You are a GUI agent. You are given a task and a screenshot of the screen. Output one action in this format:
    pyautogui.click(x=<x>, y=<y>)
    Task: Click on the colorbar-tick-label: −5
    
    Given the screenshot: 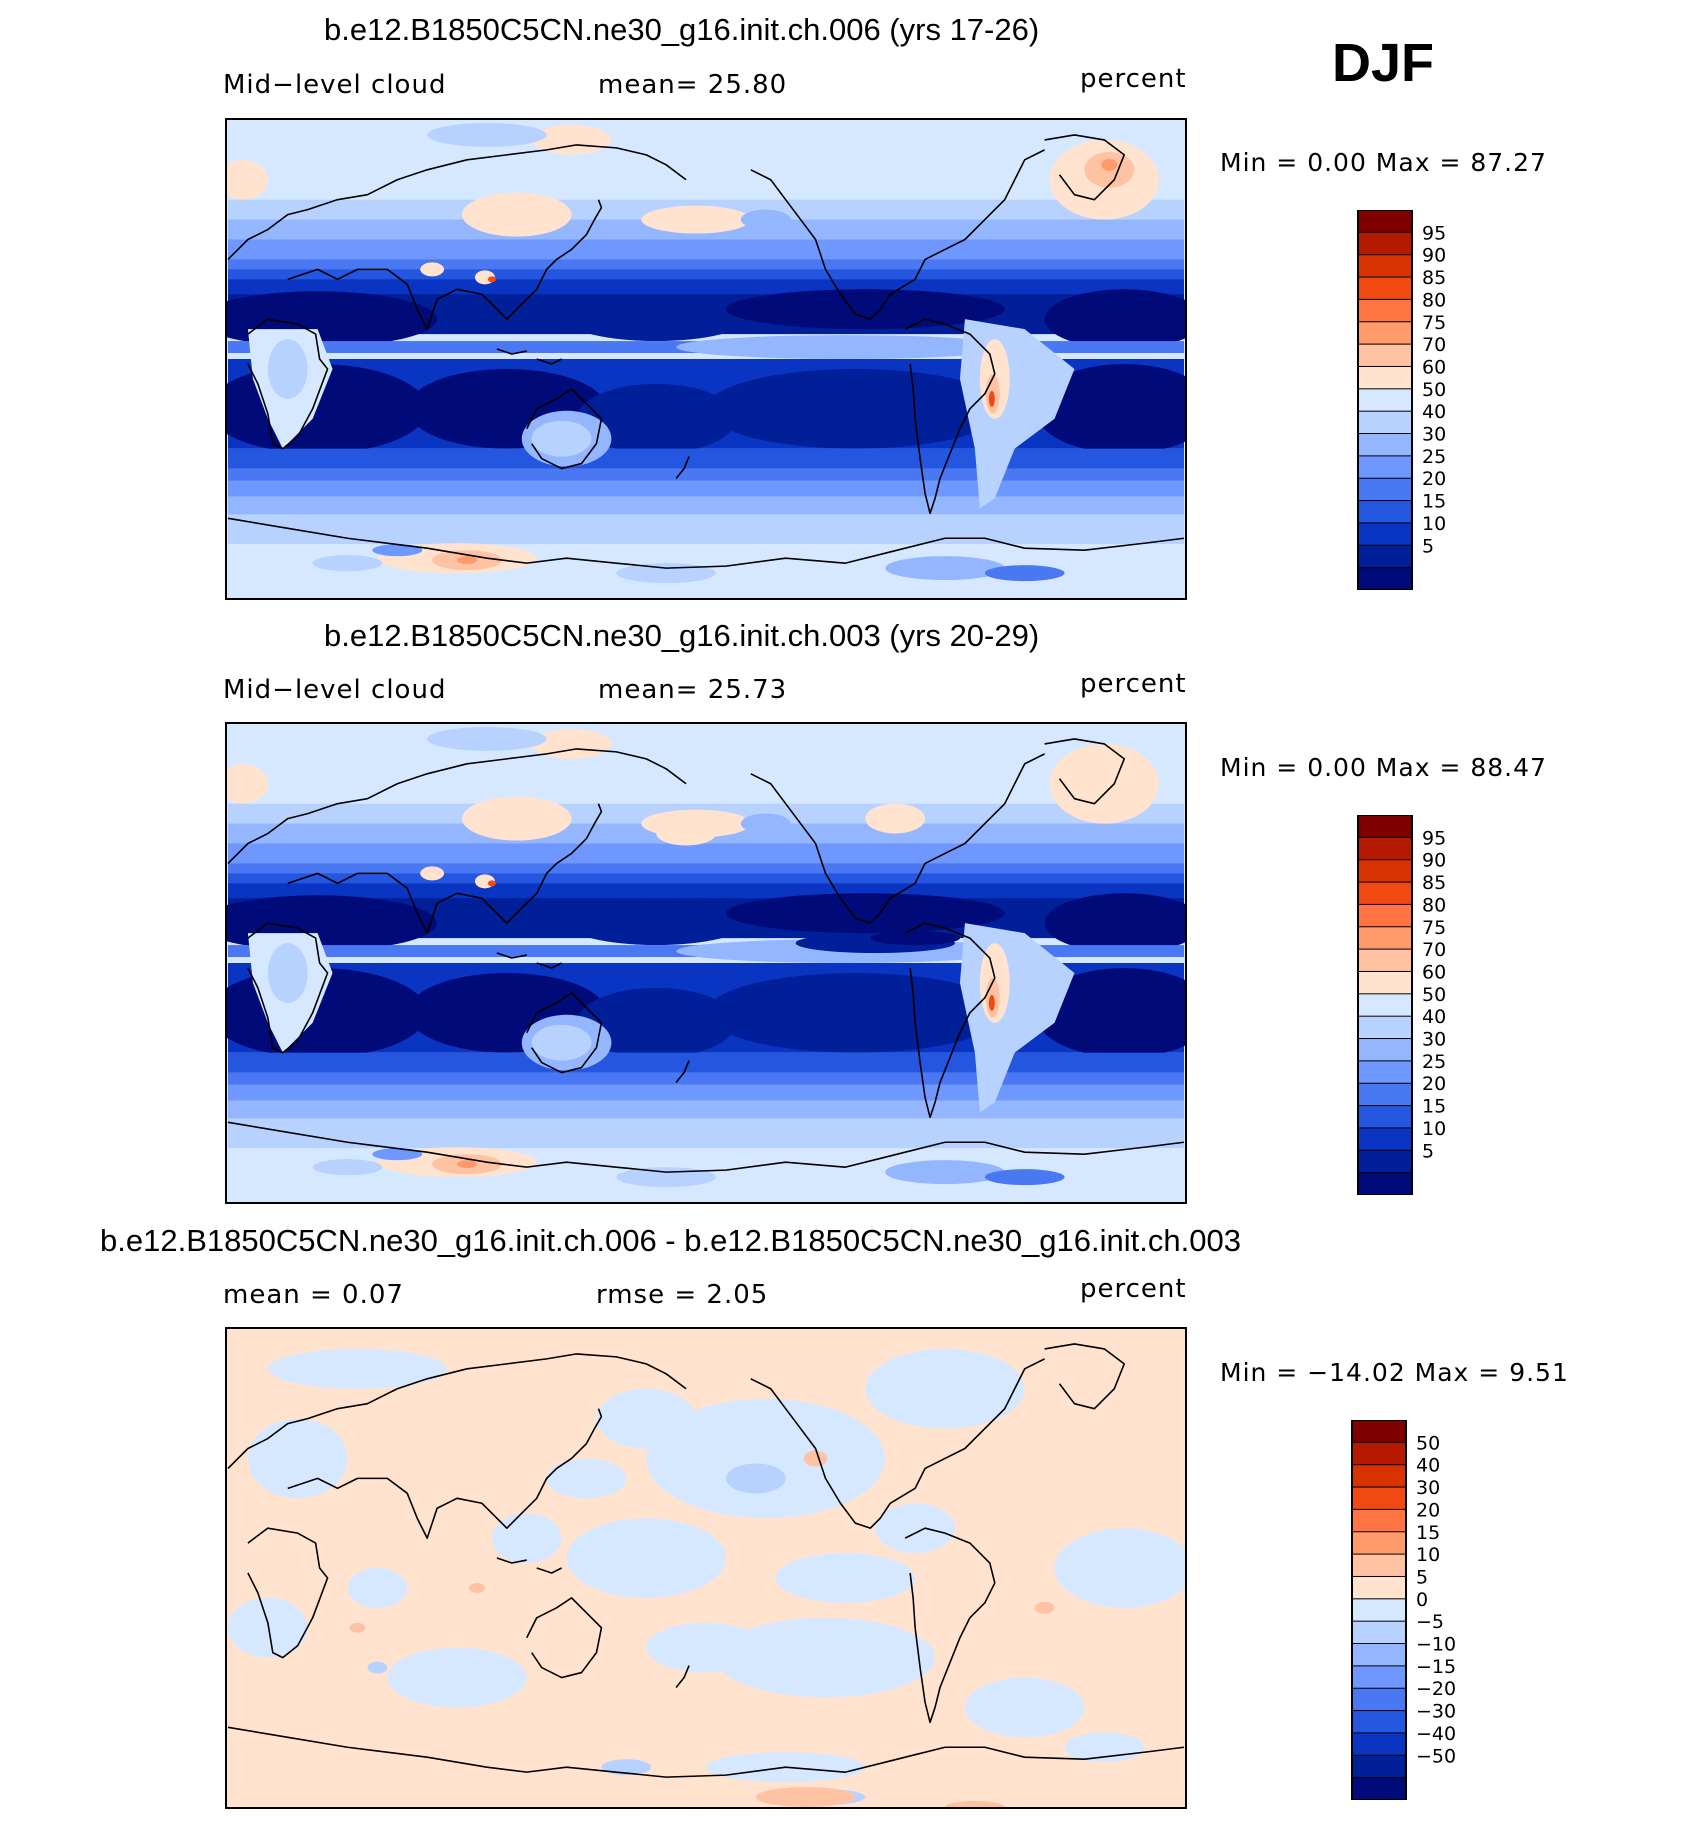 What is the action you would take?
    pyautogui.click(x=1430, y=1622)
    